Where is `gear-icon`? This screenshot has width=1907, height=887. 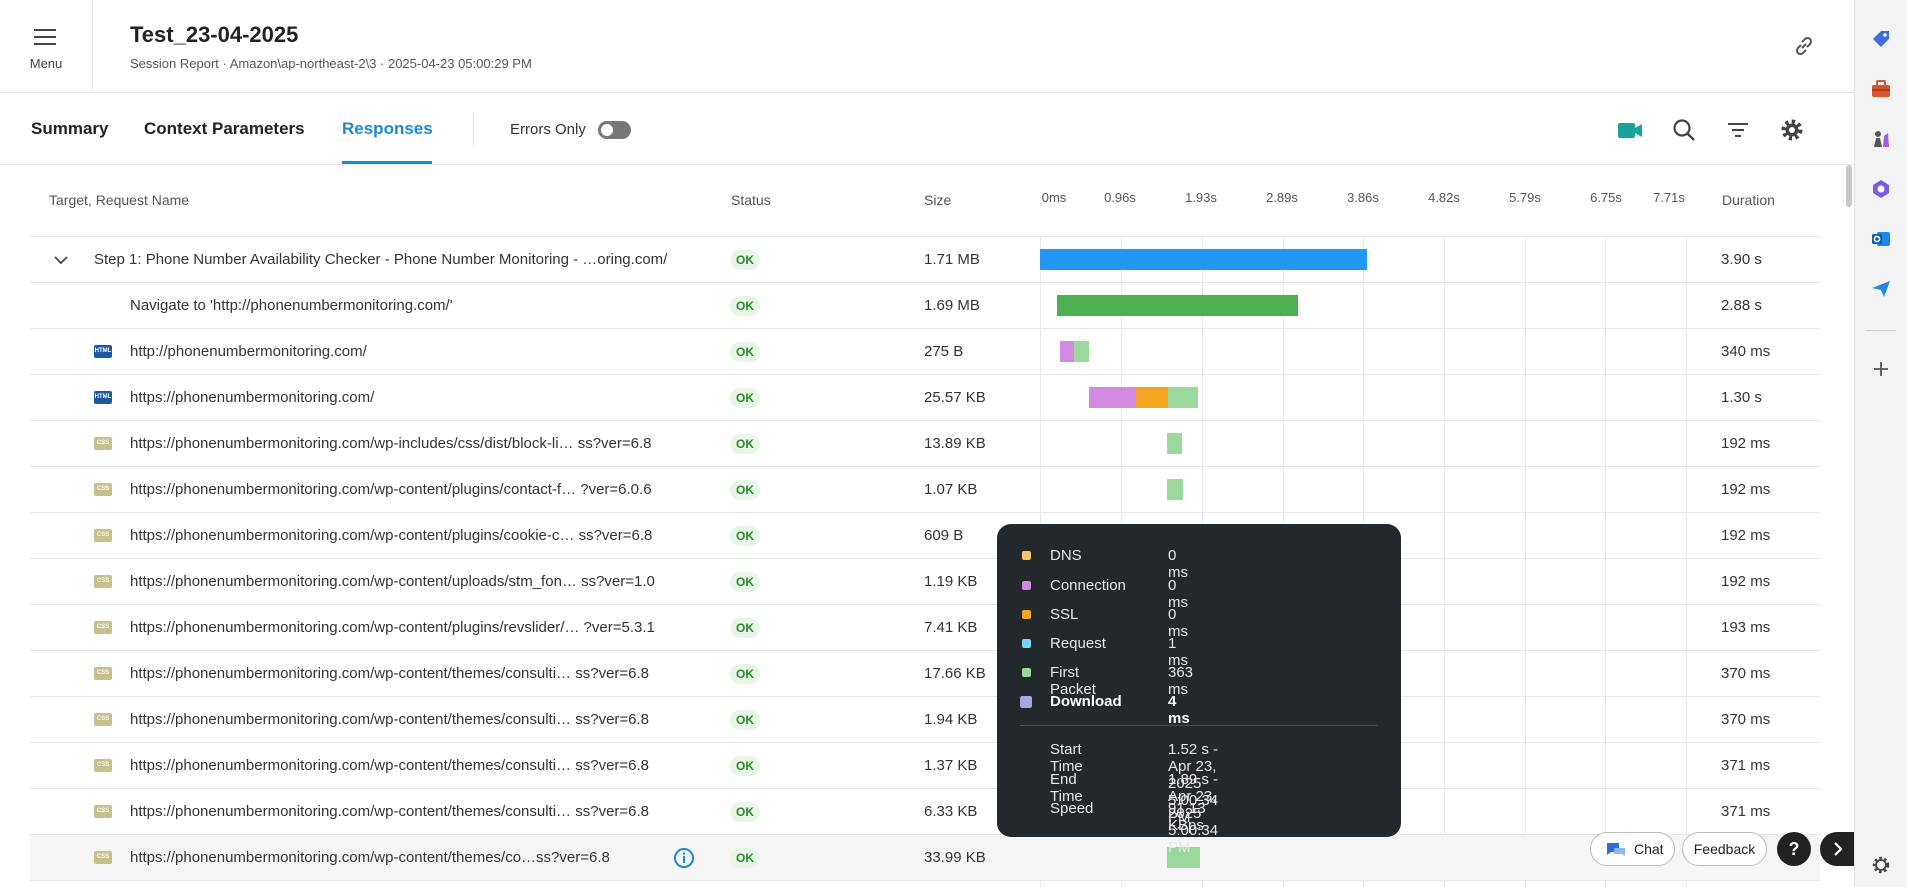 gear-icon is located at coordinates (1881, 865).